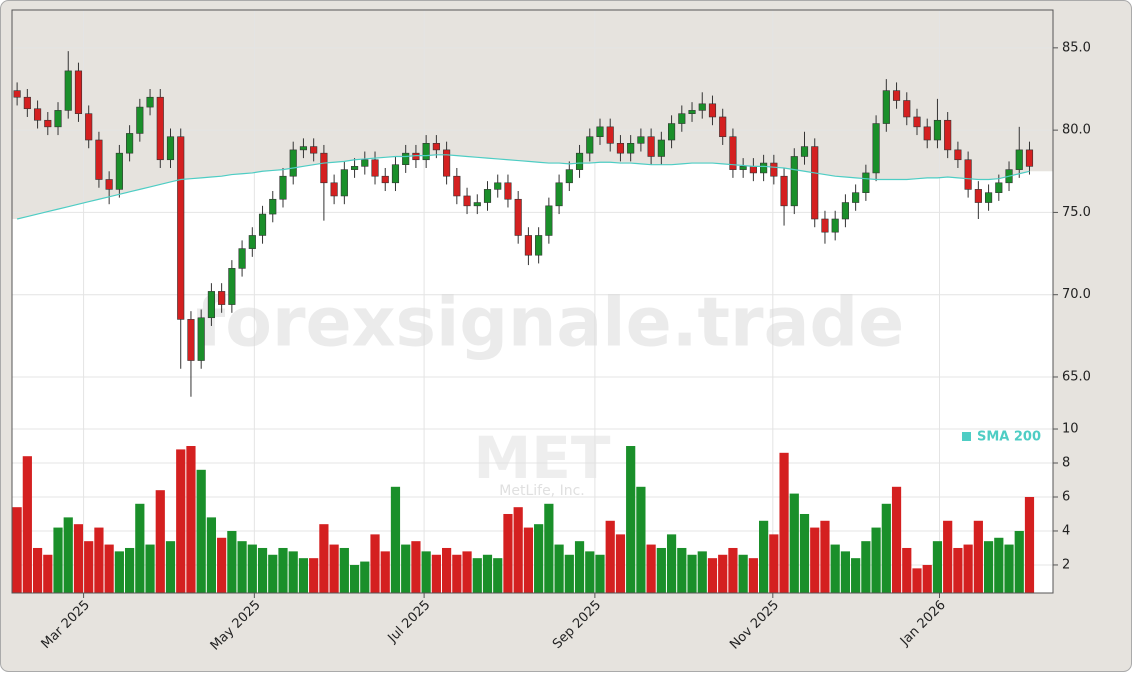 This screenshot has height=676, width=1132. I want to click on volume-tick-label: 4, so click(1066, 530).